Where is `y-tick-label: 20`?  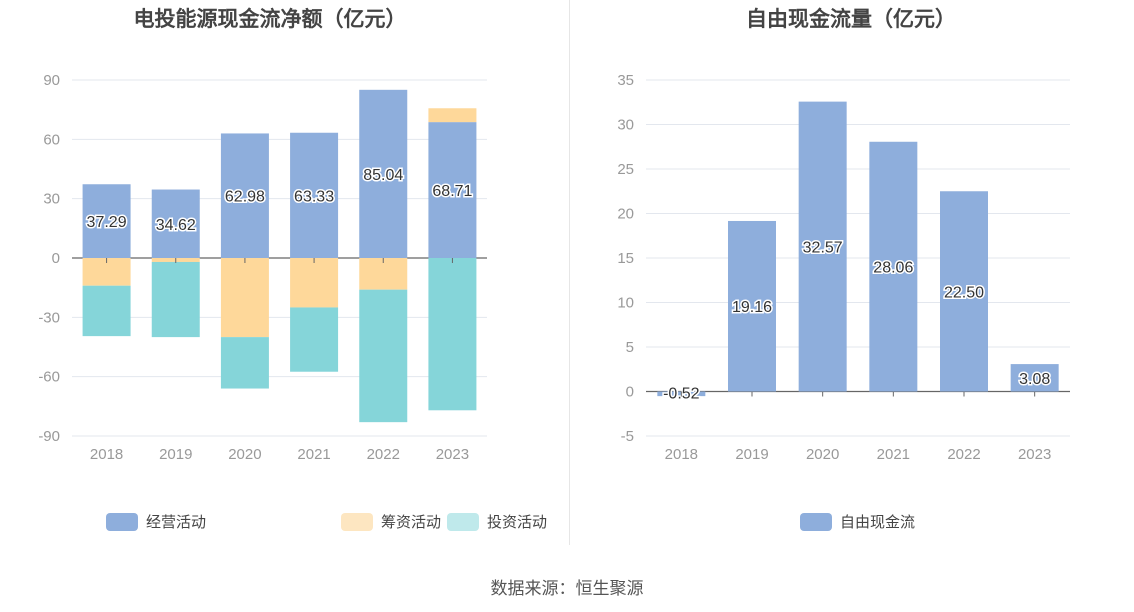
y-tick-label: 20 is located at coordinates (625, 214).